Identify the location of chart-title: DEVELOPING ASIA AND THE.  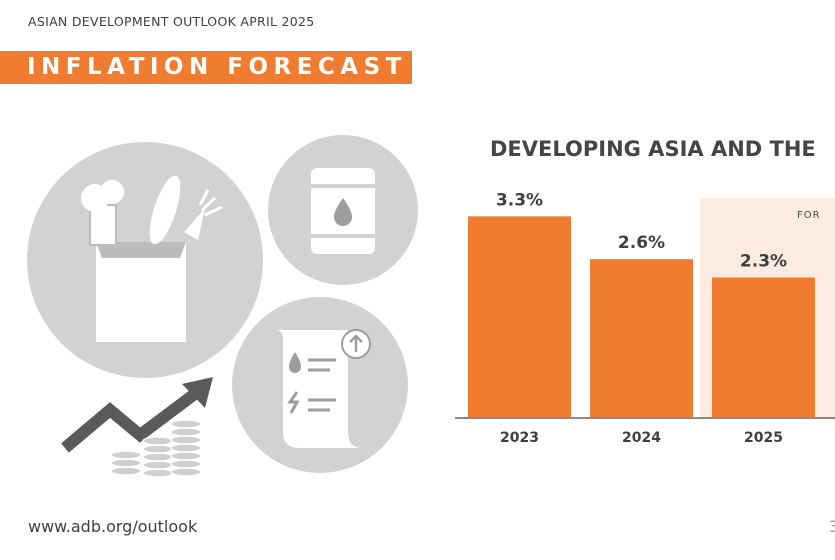
(653, 149).